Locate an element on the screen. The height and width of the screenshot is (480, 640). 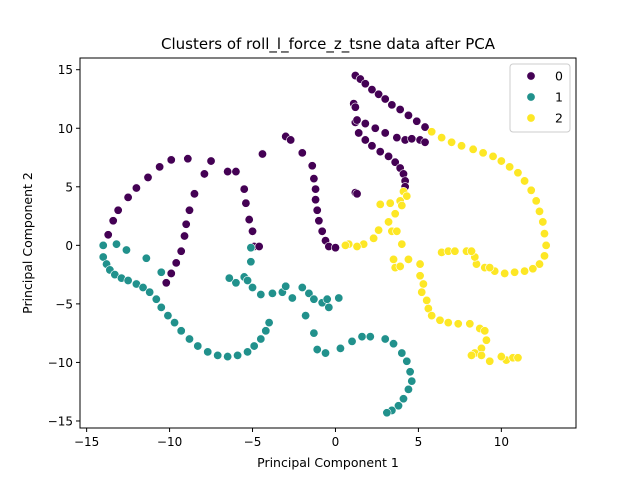
y-tick-label: −5 is located at coordinates (64, 304).